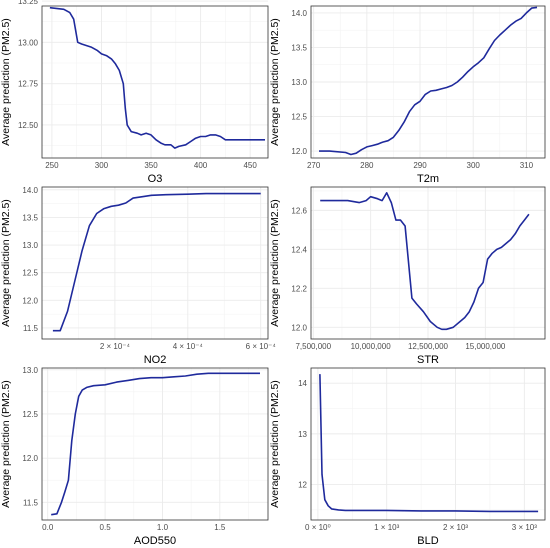 This screenshot has height=548, width=550. What do you see at coordinates (220, 527) in the screenshot?
I see `x-tick-label: 1.5` at bounding box center [220, 527].